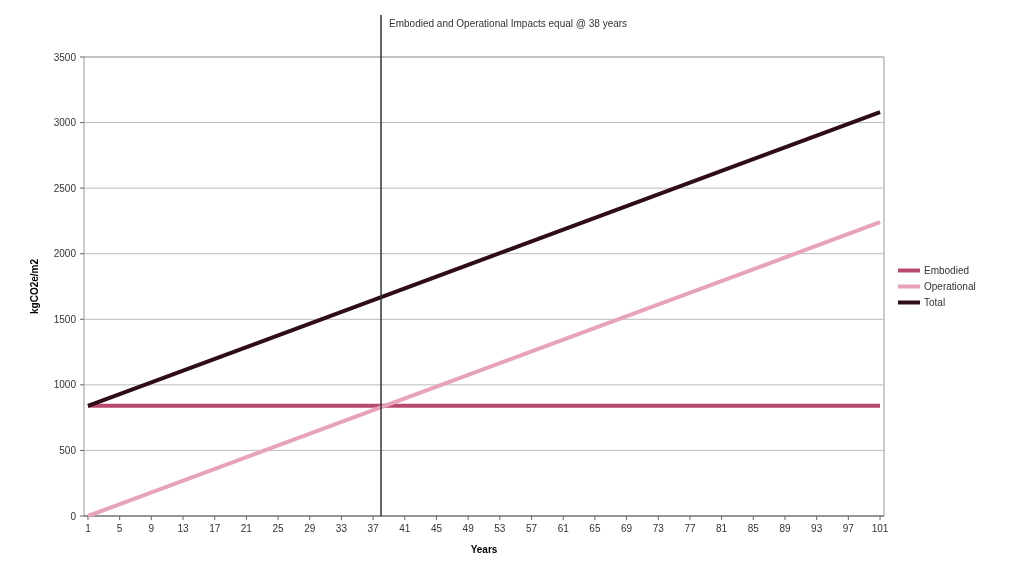 The height and width of the screenshot is (571, 1016). I want to click on x-tick-label: 9, so click(151, 528).